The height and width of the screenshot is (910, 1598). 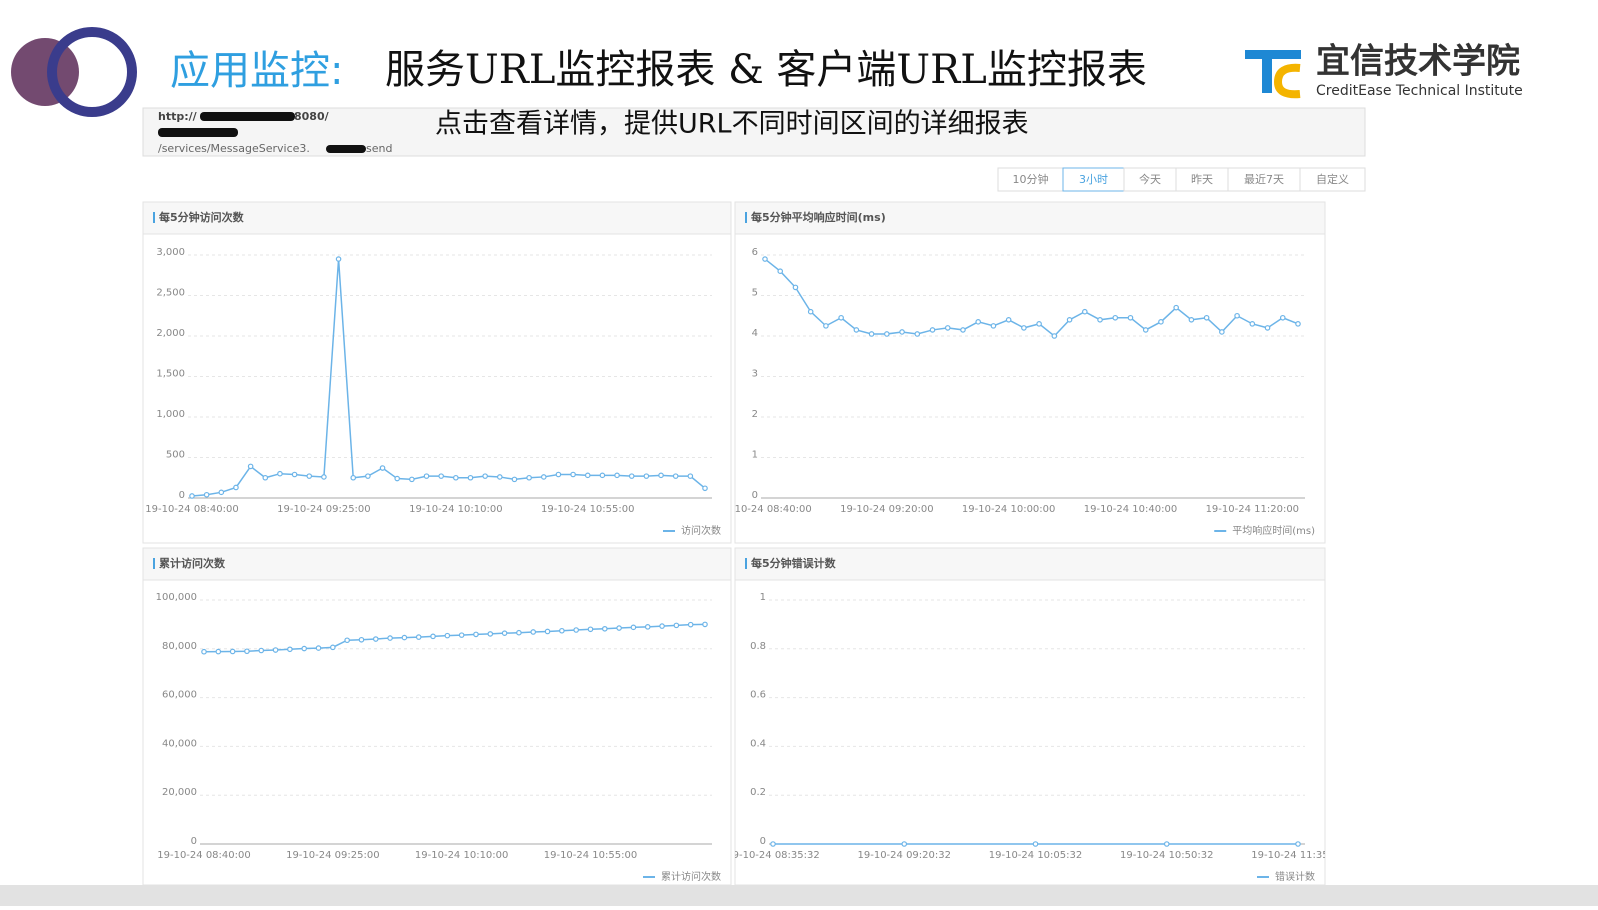 What do you see at coordinates (1202, 179) in the screenshot?
I see `range-button-label: 昨天` at bounding box center [1202, 179].